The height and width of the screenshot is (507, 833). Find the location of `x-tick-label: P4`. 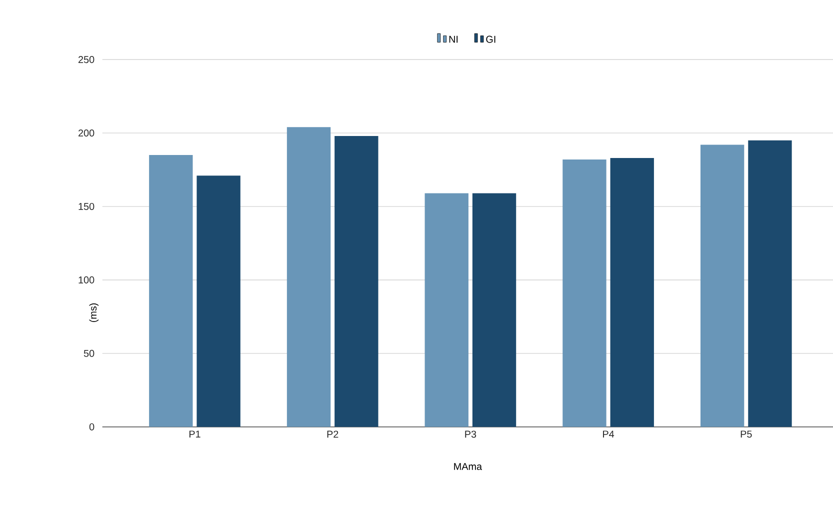

x-tick-label: P4 is located at coordinates (608, 434).